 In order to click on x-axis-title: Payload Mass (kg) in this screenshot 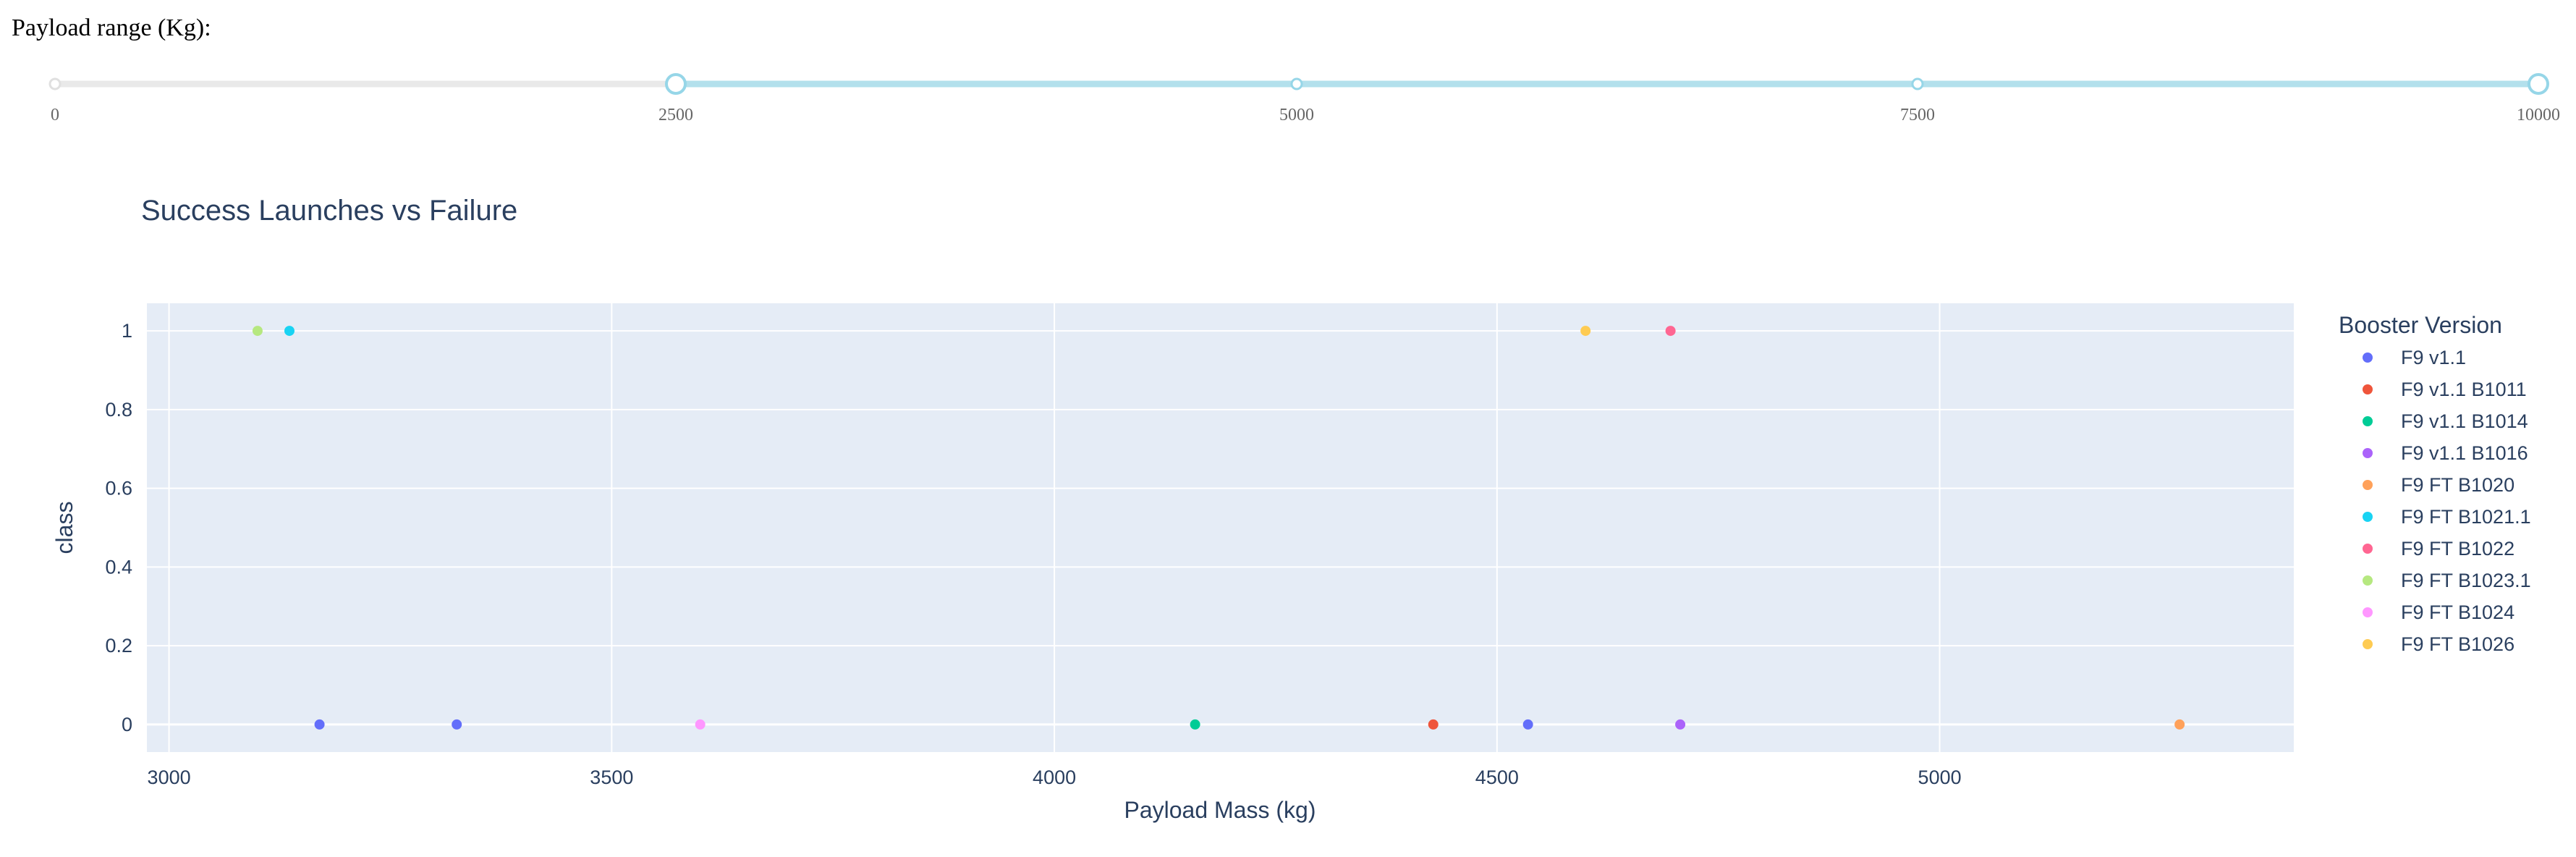, I will do `click(1220, 810)`.